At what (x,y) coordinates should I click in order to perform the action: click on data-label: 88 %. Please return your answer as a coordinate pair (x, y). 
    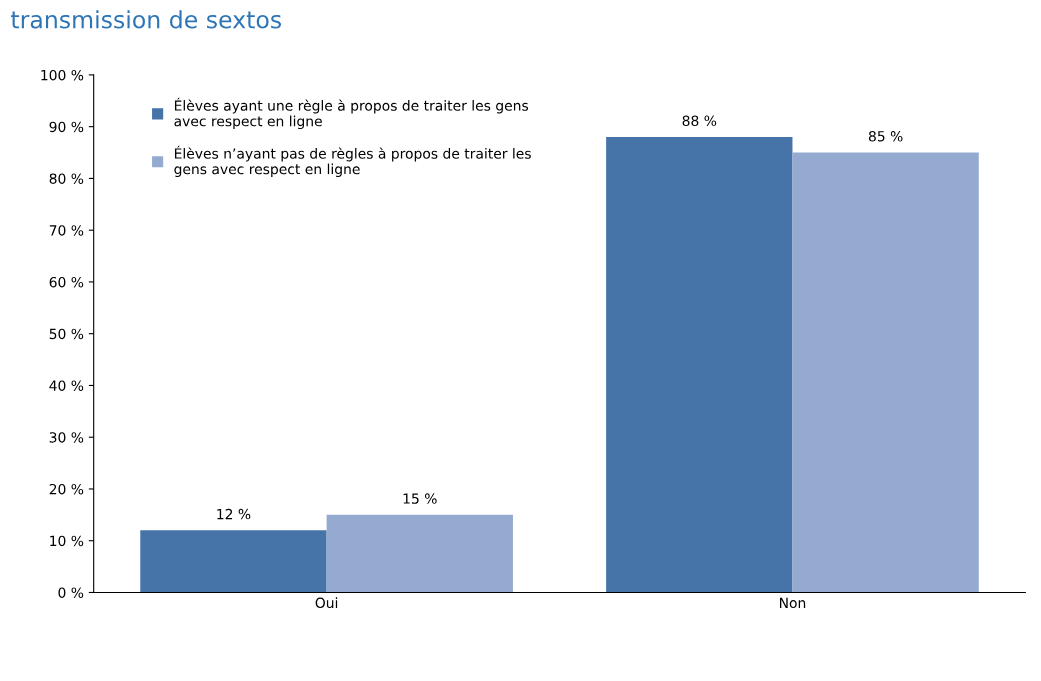
    Looking at the image, I should click on (699, 120).